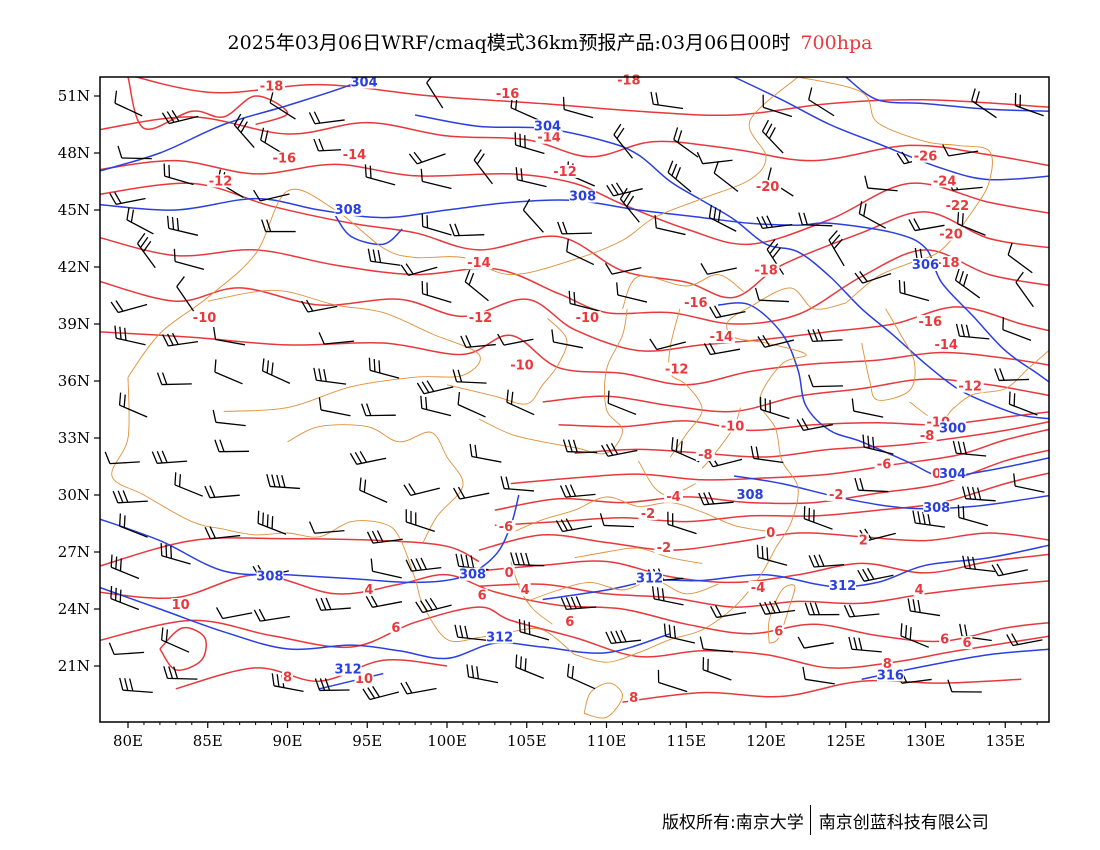 The width and height of the screenshot is (1100, 850). Describe the element at coordinates (74, 324) in the screenshot. I see `y-tick-label: 39N` at that location.